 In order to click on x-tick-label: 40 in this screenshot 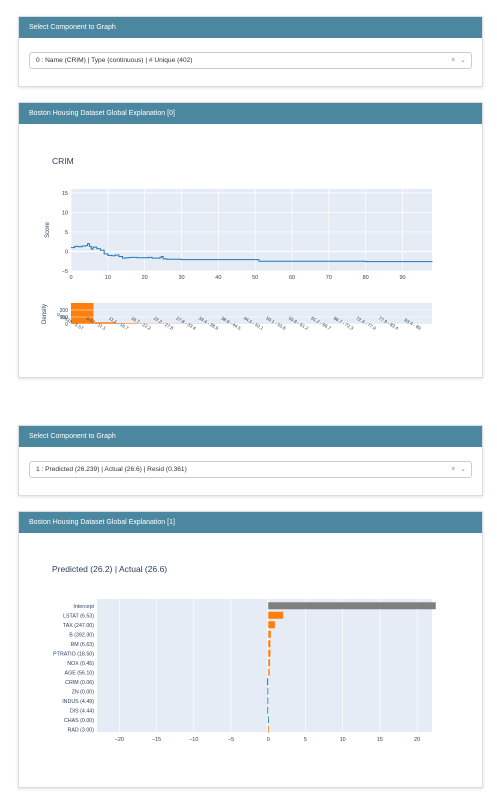, I will do `click(218, 278)`.